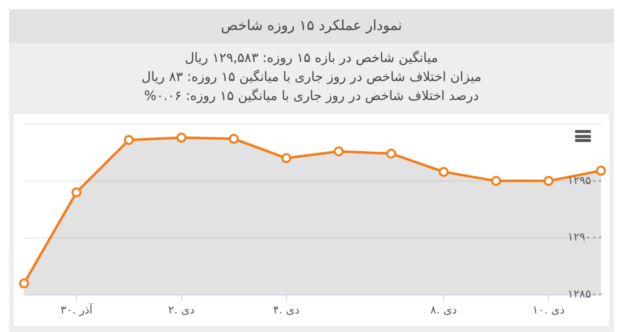 This screenshot has height=332, width=623. What do you see at coordinates (585, 294) in the screenshot?
I see `y-tick-label: ۱۲۸۵۰۰` at bounding box center [585, 294].